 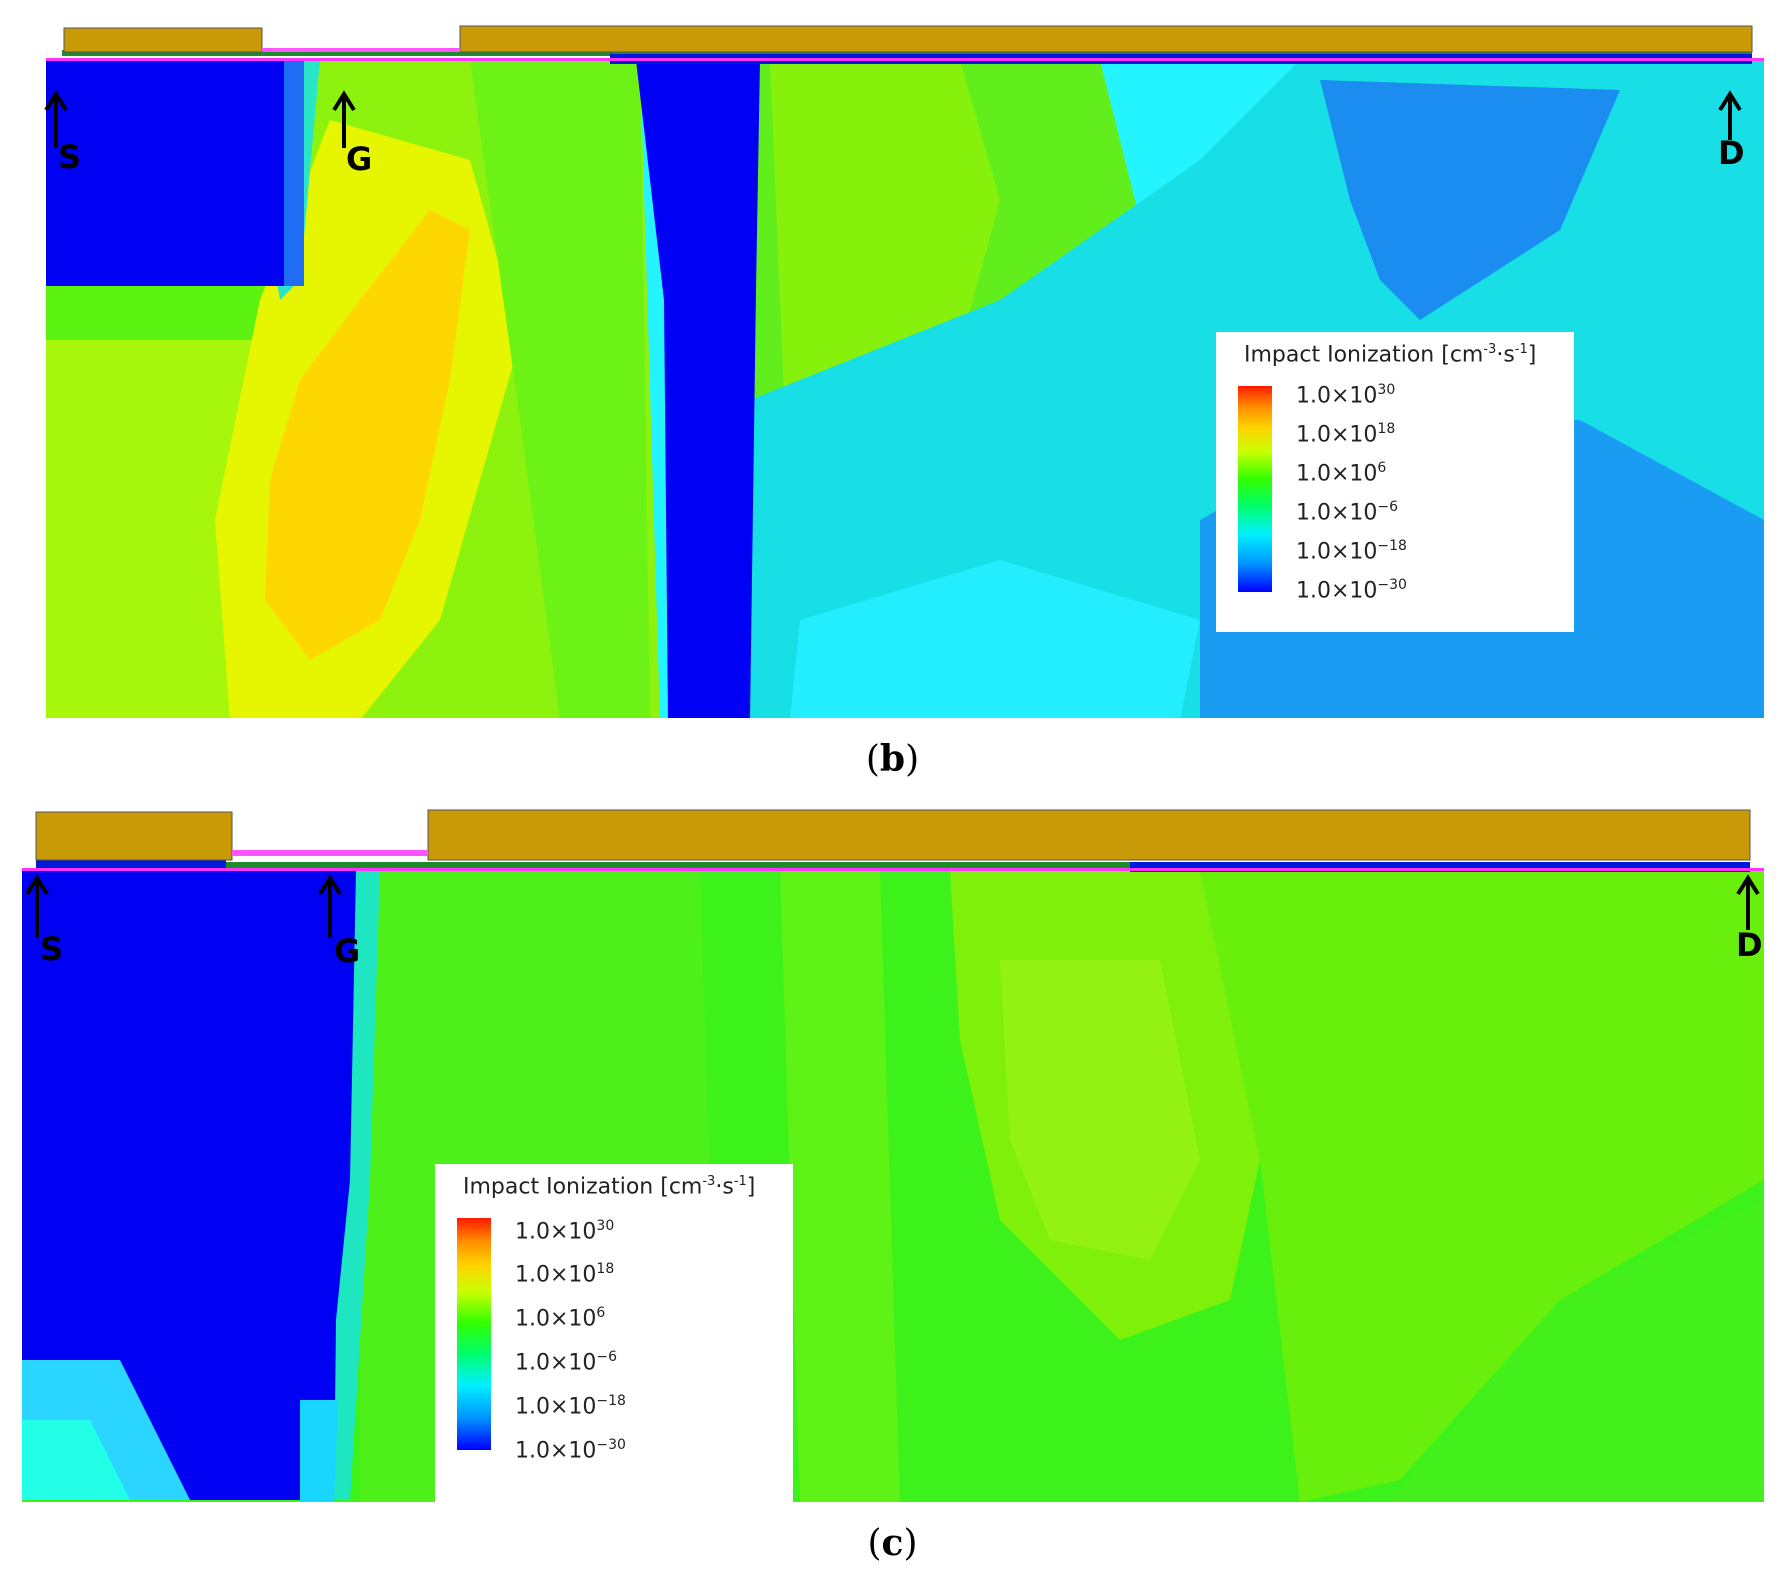 What do you see at coordinates (892, 759) in the screenshot?
I see `panel-b-caption: (b)` at bounding box center [892, 759].